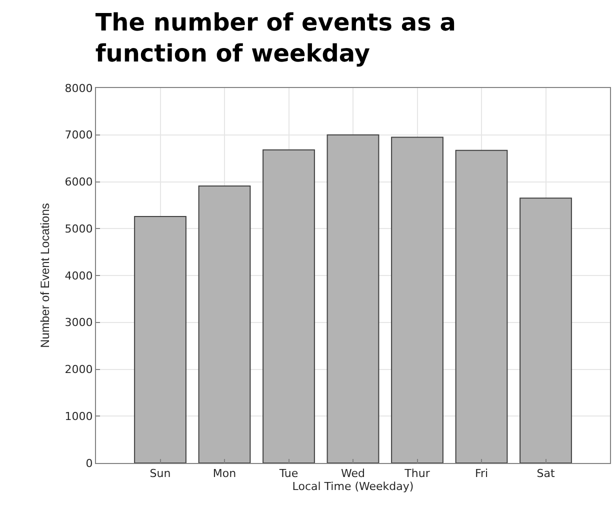 This screenshot has width=615, height=505. What do you see at coordinates (78, 182) in the screenshot?
I see `y-tick-label: 6000` at bounding box center [78, 182].